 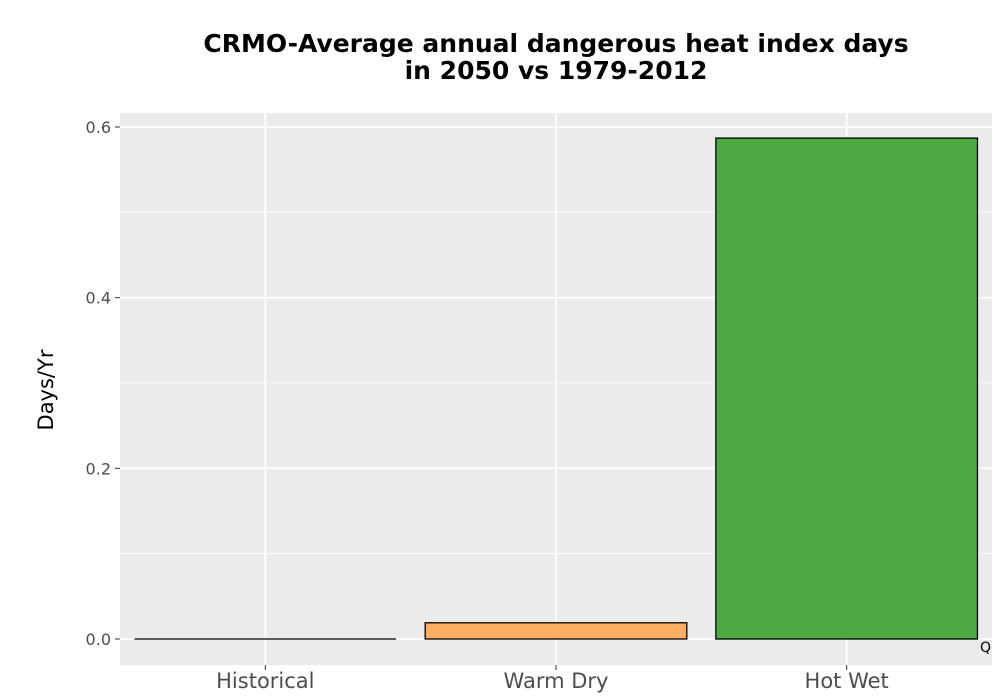 I want to click on chart-title-line-2: in 2050 vs 1979-2012, so click(x=556, y=70).